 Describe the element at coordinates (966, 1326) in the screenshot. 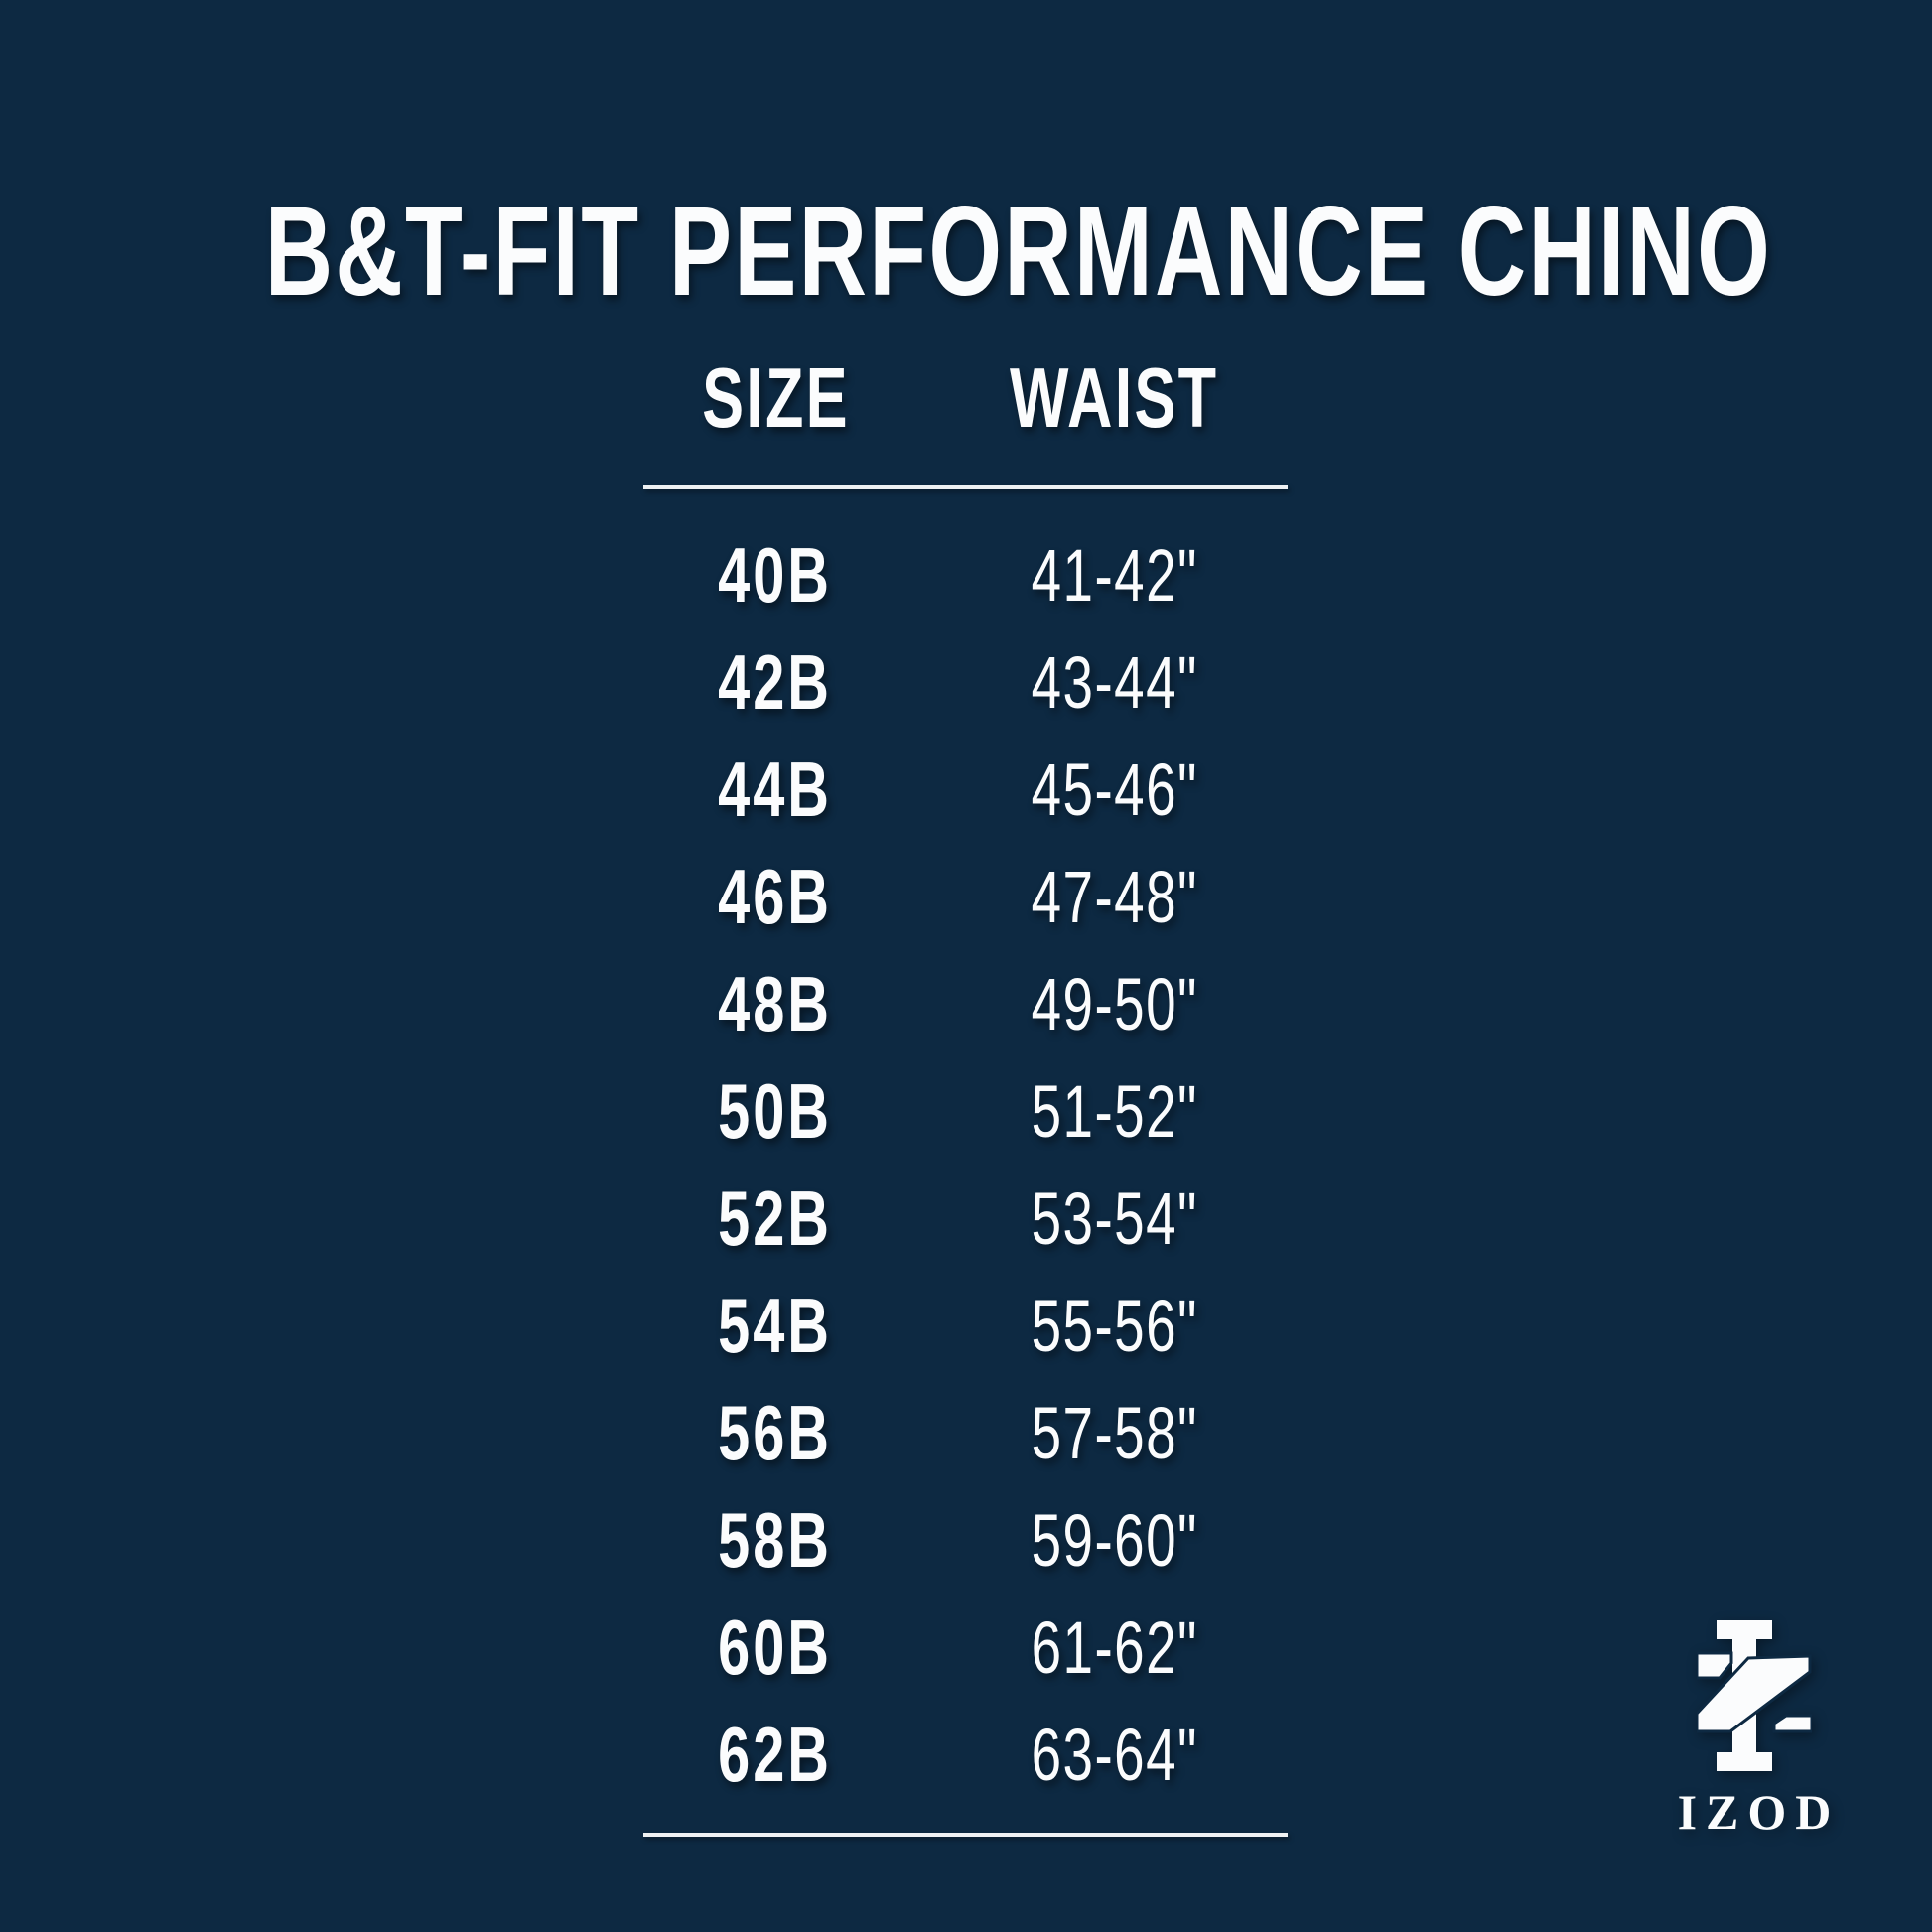

I see `table-row: 54B 55-56"` at that location.